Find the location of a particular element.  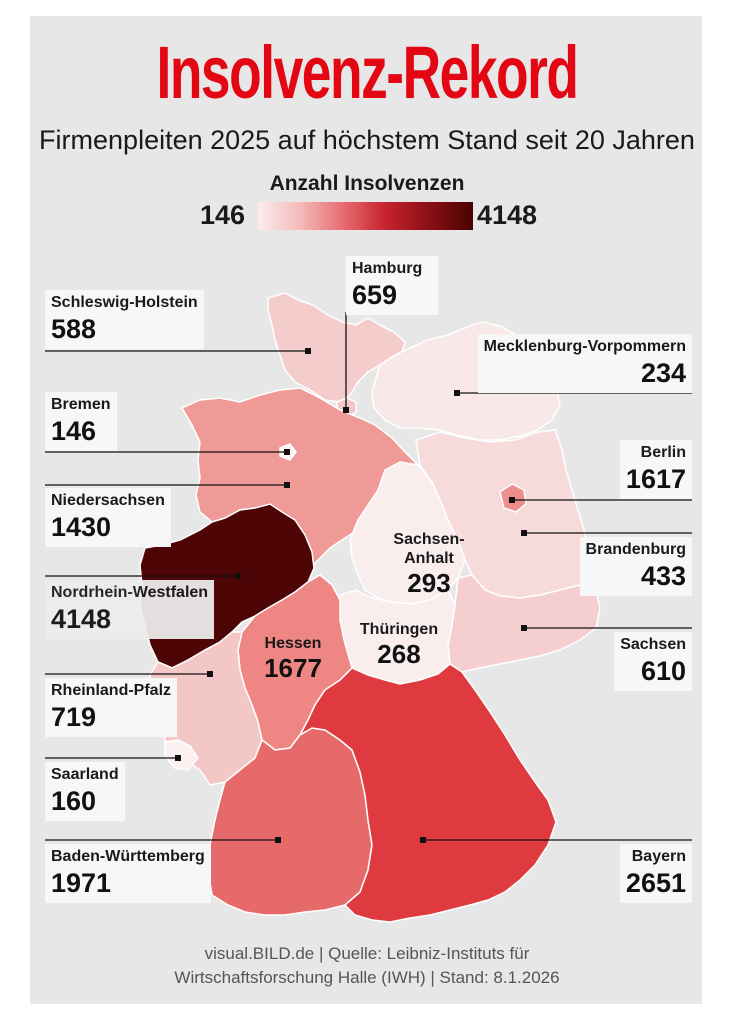

state-name: Thüringen is located at coordinates (399, 629).